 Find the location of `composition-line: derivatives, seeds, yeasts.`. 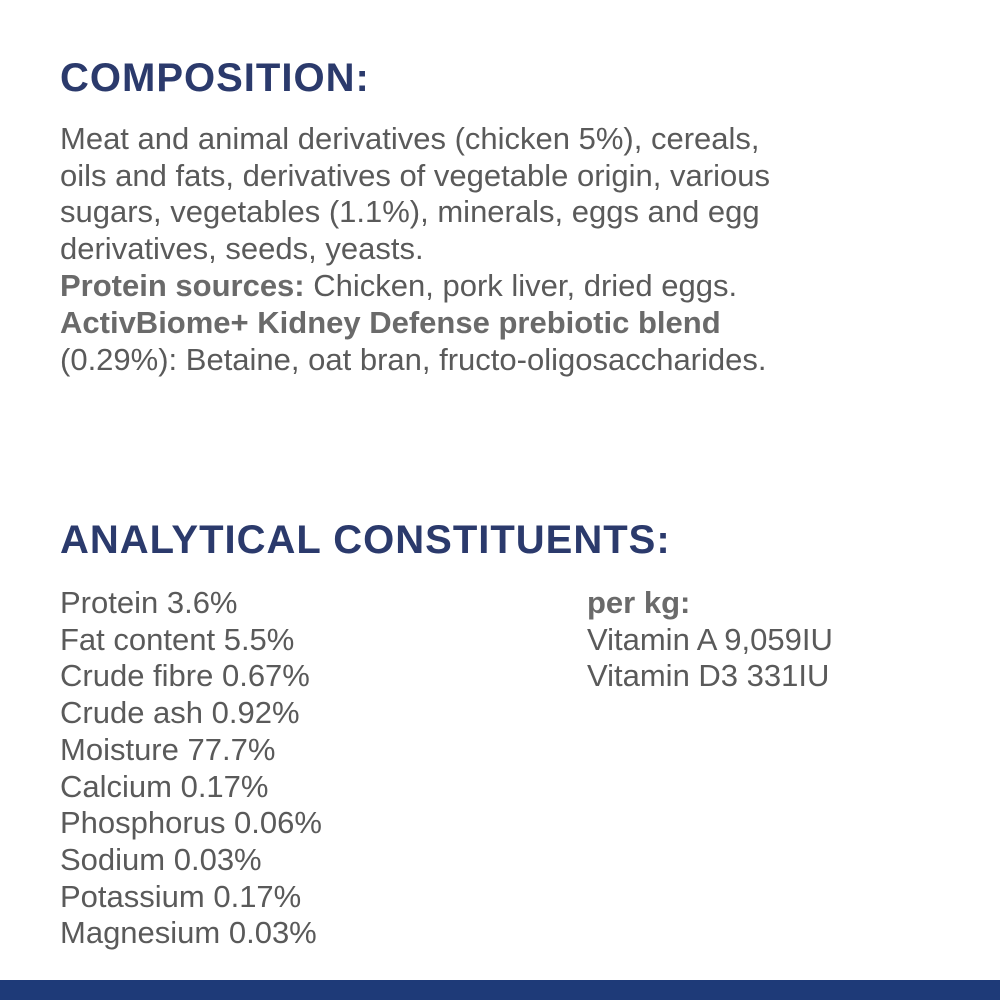

composition-line: derivatives, seeds, yeasts. is located at coordinates (242, 249).